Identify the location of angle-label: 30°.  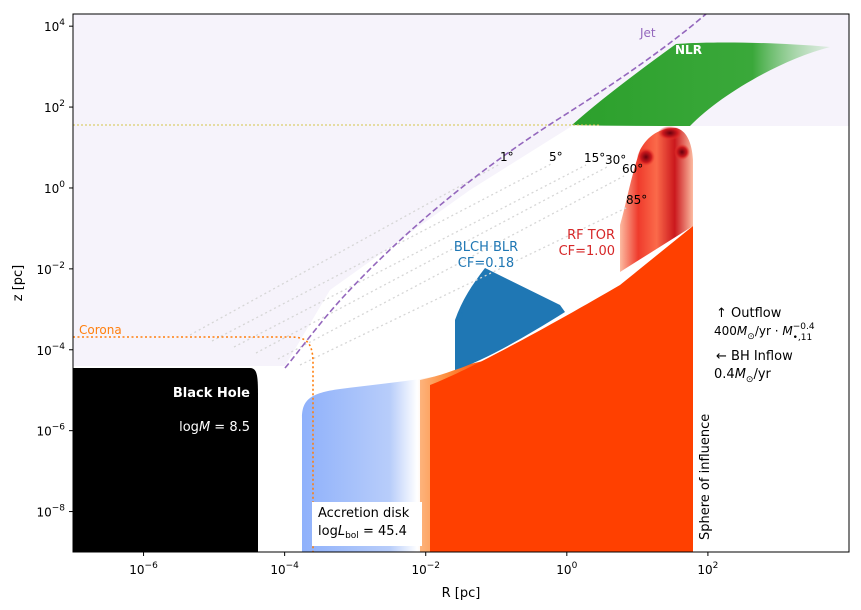
(615, 160).